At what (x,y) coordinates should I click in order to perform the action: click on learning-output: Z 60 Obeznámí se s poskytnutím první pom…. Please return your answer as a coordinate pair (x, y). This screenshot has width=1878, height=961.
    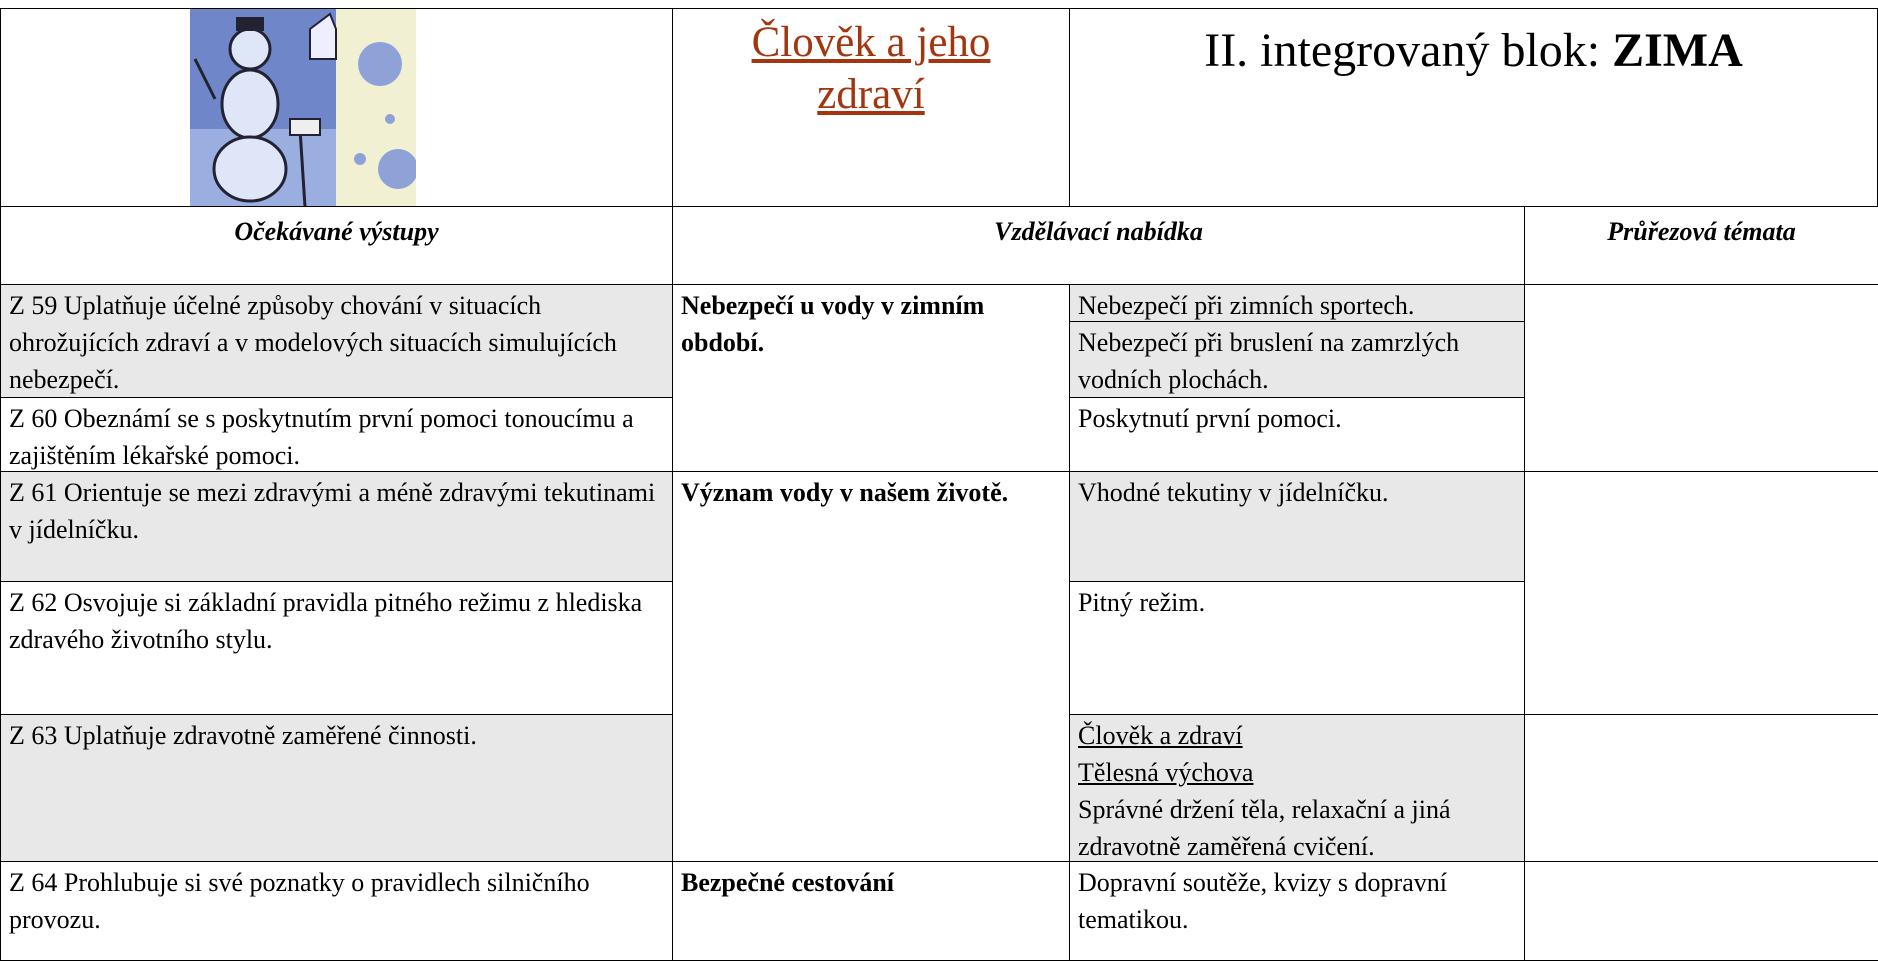
    Looking at the image, I should click on (336, 434).